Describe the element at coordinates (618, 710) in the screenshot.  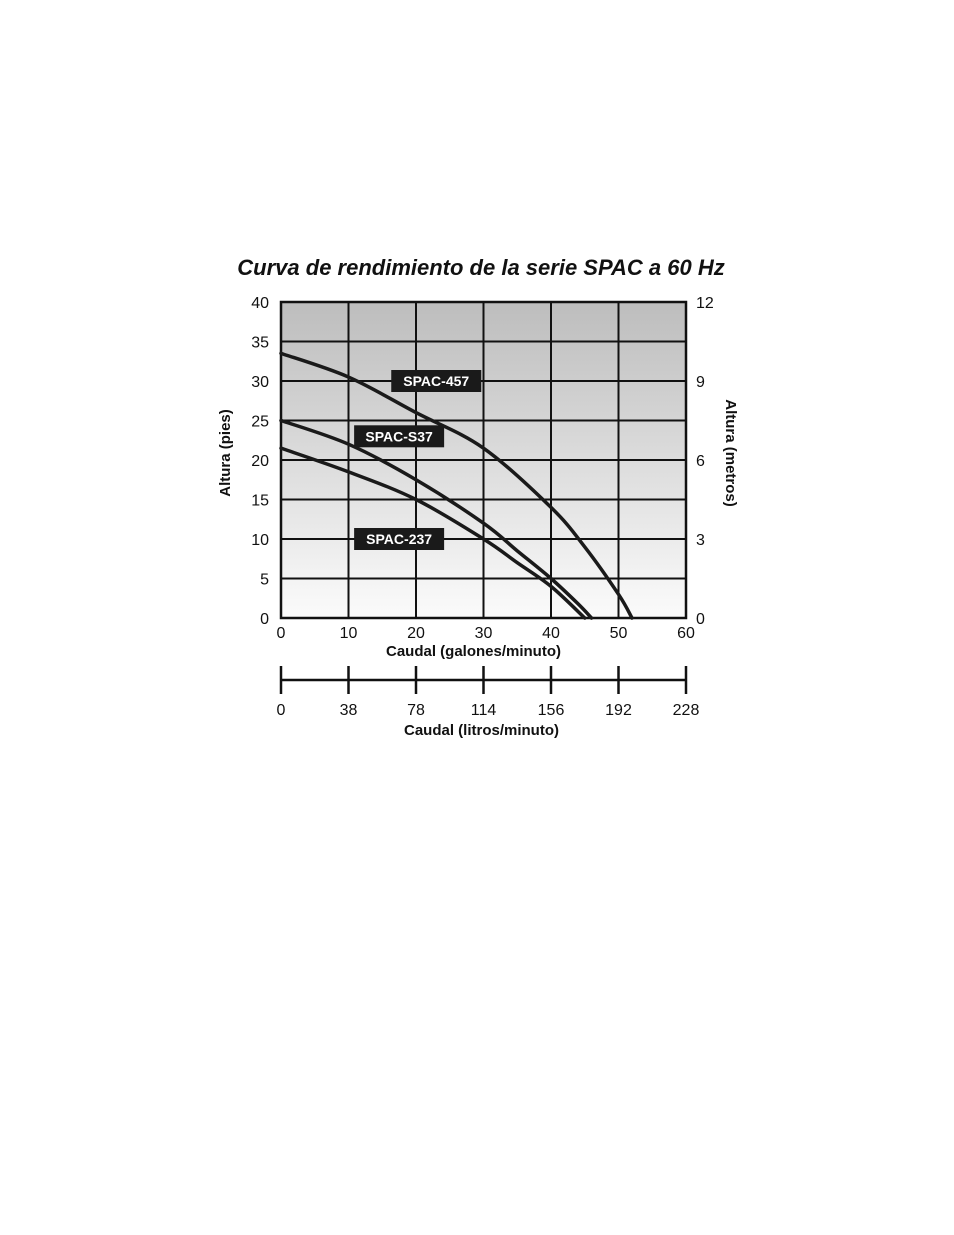
I see `x2-tick-label: 192` at that location.